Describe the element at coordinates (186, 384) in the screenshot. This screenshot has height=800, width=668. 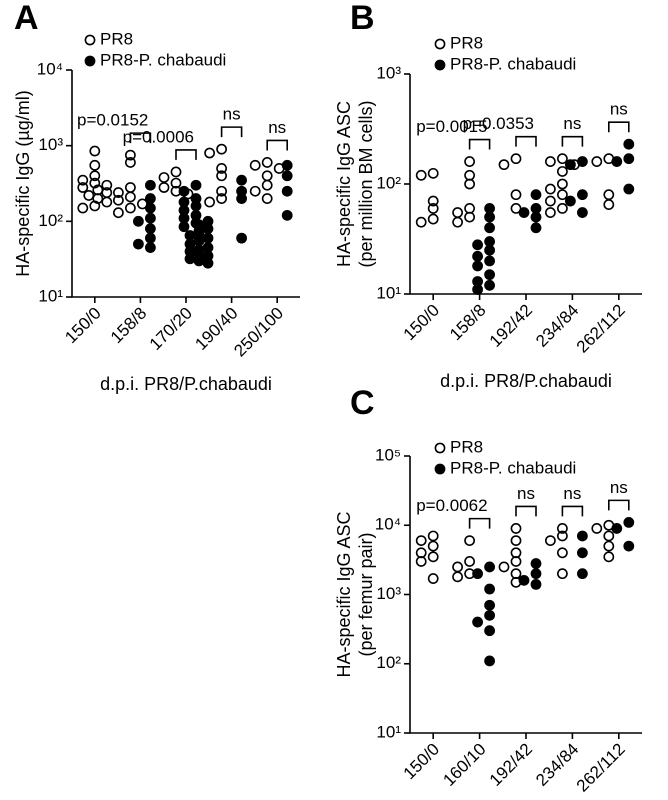
I see `x-axis-label: d.p.i. PR8/P.chabaudi` at that location.